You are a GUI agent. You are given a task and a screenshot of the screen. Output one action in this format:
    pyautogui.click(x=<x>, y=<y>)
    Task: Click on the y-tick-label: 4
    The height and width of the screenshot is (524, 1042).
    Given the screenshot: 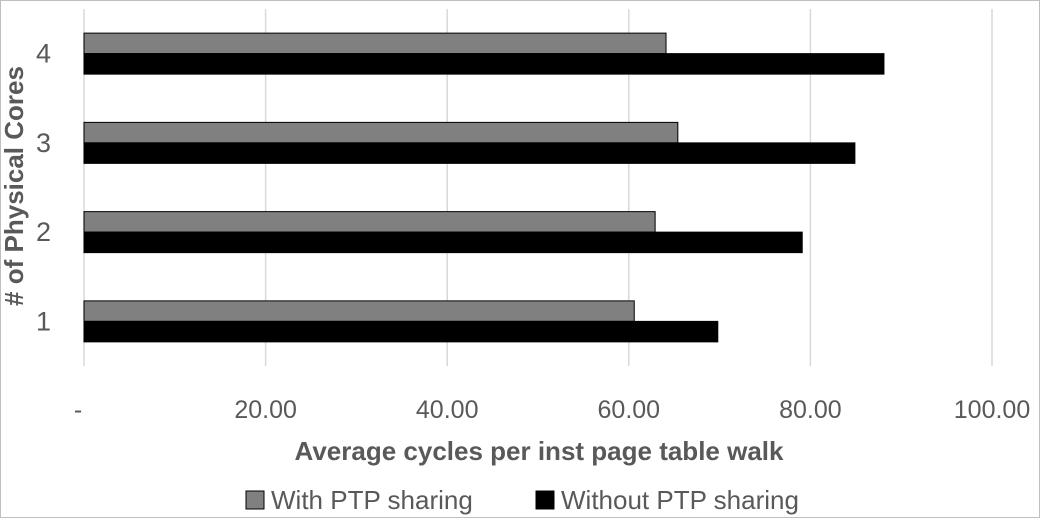 What is the action you would take?
    pyautogui.click(x=43, y=54)
    